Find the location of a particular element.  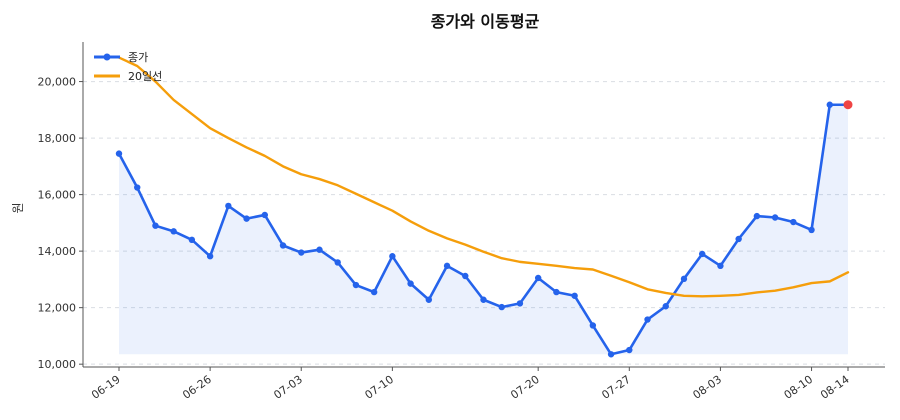

highlight-point is located at coordinates (848, 105).